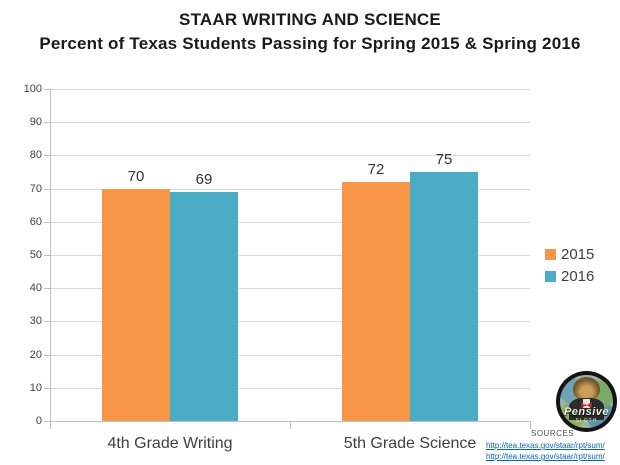  Describe the element at coordinates (136, 176) in the screenshot. I see `bar-value-2015-4th-grade-writing: 70` at that location.